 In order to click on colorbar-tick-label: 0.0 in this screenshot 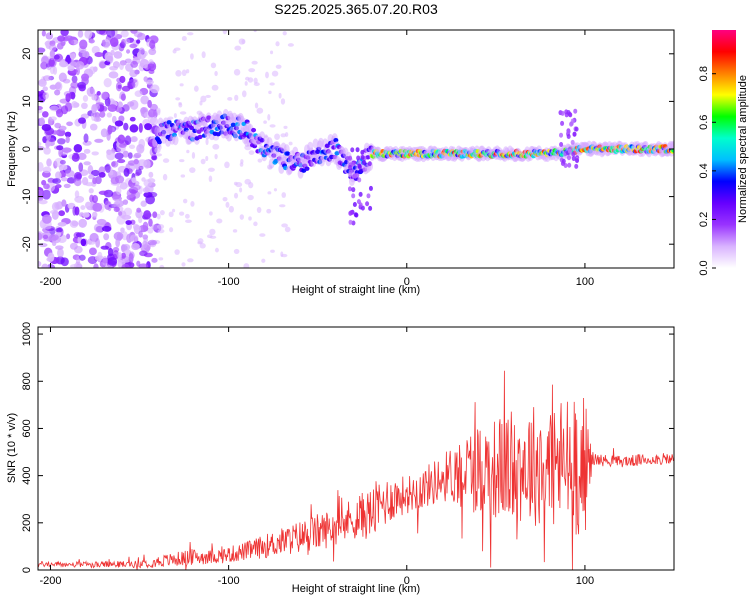, I will do `click(704, 267)`.